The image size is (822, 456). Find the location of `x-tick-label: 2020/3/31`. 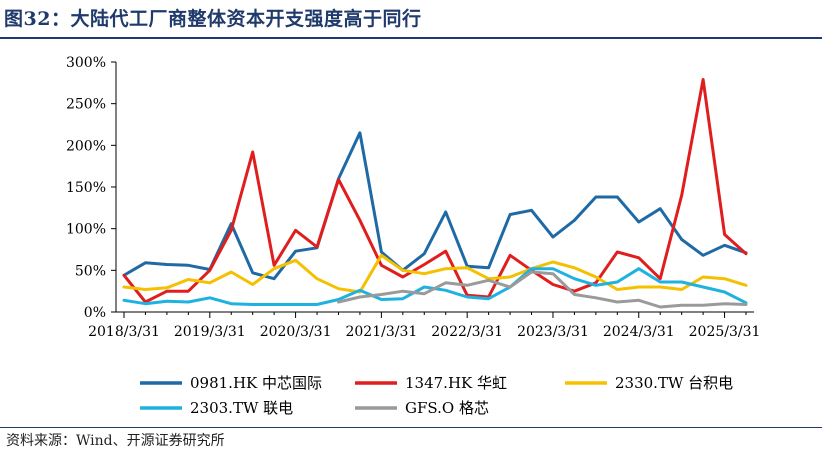

x-tick-label: 2020/3/31 is located at coordinates (296, 332).